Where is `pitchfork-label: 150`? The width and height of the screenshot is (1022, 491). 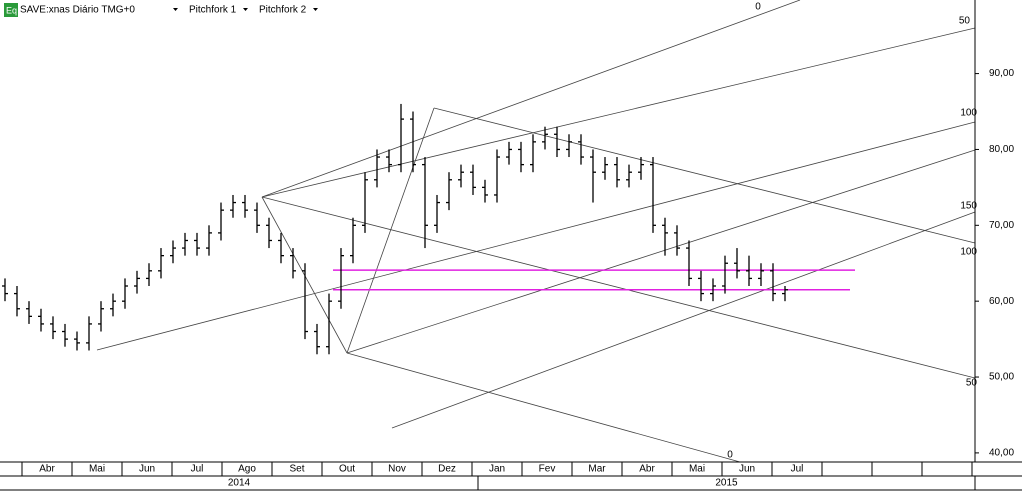 pitchfork-label: 150 is located at coordinates (968, 206).